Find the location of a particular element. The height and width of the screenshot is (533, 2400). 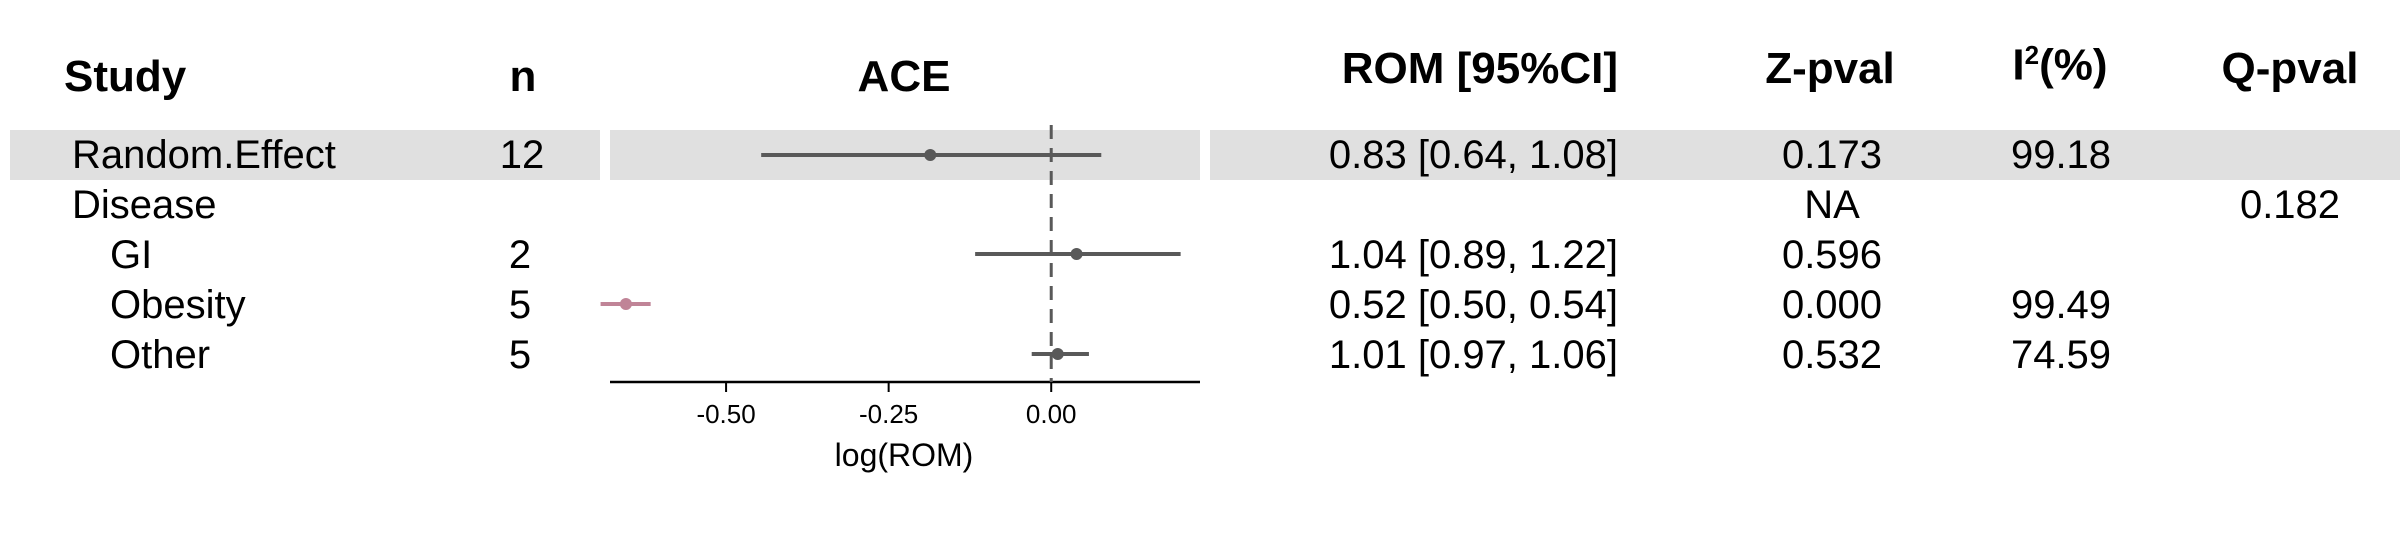

highlight-band-left is located at coordinates (305, 155).